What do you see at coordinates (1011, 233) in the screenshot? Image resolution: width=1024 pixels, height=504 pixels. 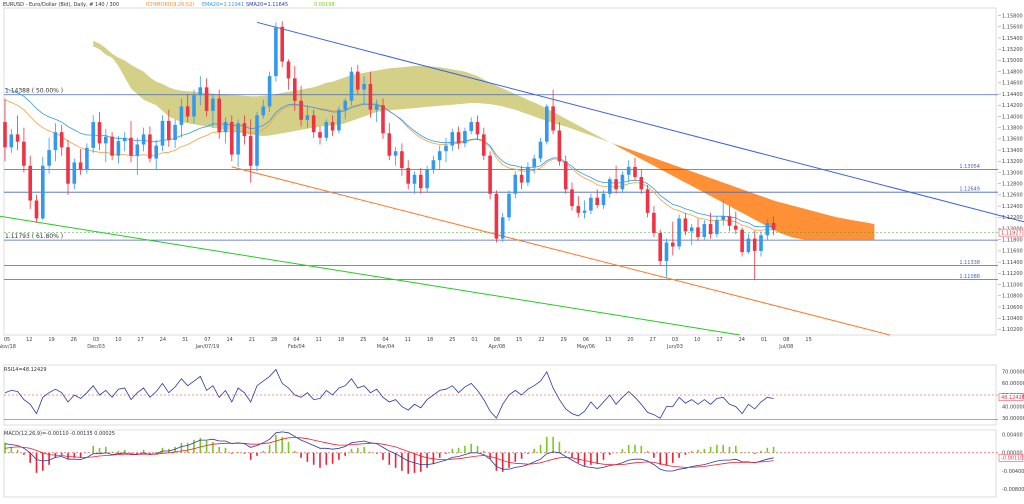 I see `current-price-label: 1.11927` at bounding box center [1011, 233].